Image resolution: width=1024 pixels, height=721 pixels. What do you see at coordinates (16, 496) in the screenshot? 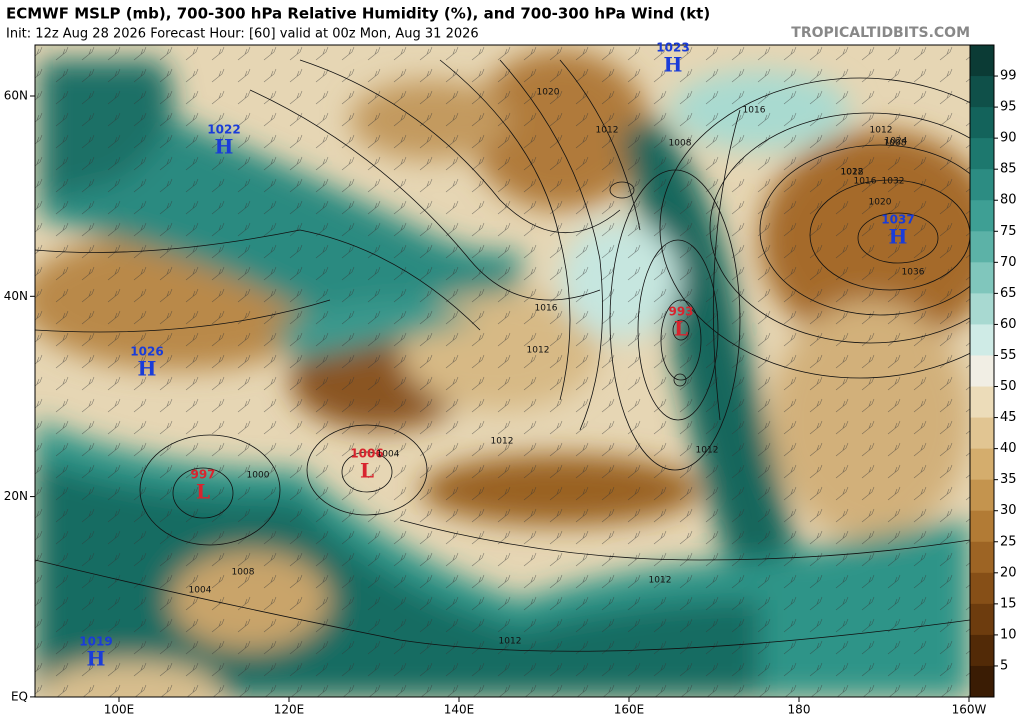
I see `lat-label: 20N` at bounding box center [16, 496].